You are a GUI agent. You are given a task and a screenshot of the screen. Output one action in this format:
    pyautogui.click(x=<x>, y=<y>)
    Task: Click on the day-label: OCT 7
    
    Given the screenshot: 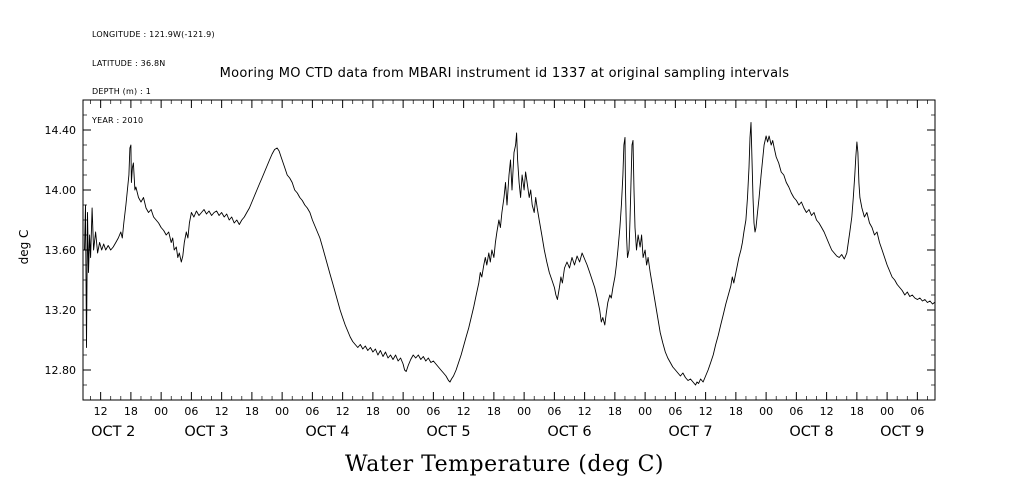 What is the action you would take?
    pyautogui.click(x=690, y=432)
    